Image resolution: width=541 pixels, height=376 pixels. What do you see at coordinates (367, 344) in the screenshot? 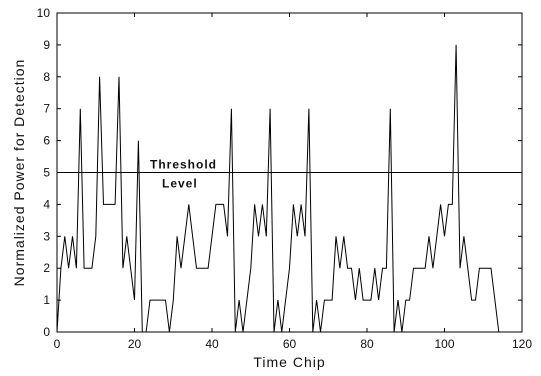
I see `x-tick-label: 80` at bounding box center [367, 344].